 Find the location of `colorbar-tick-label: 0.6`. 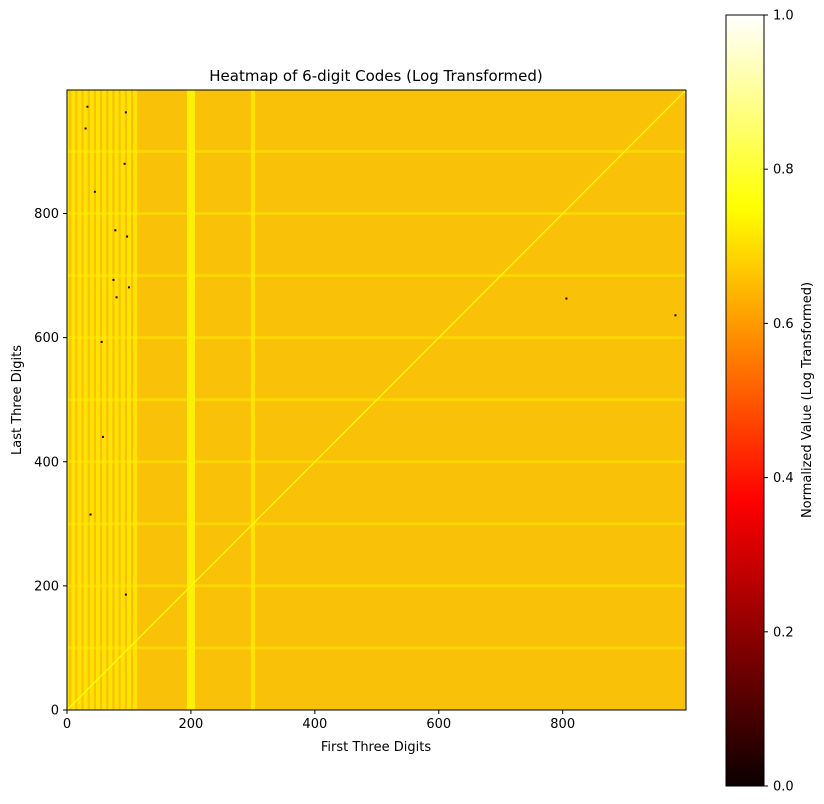

colorbar-tick-label: 0.6 is located at coordinates (783, 324).